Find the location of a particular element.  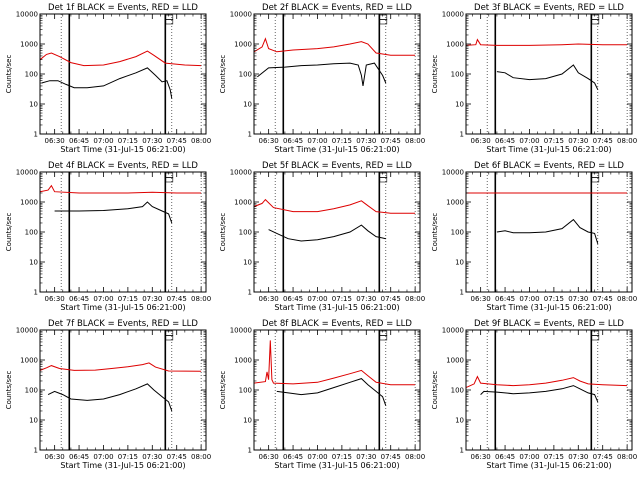

panel-title: Det 6f BLACK = Events, RED = LLD is located at coordinates (549, 166).